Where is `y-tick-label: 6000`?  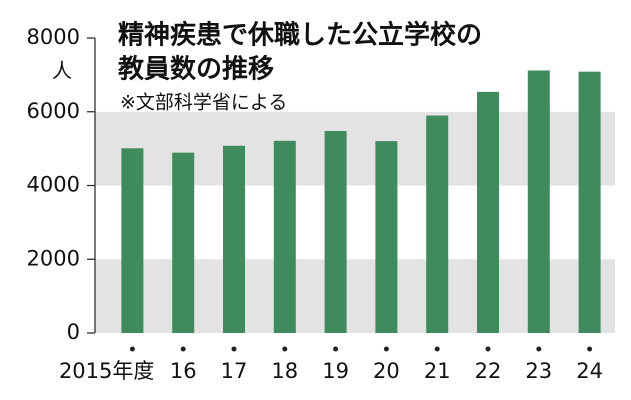 y-tick-label: 6000 is located at coordinates (53, 111).